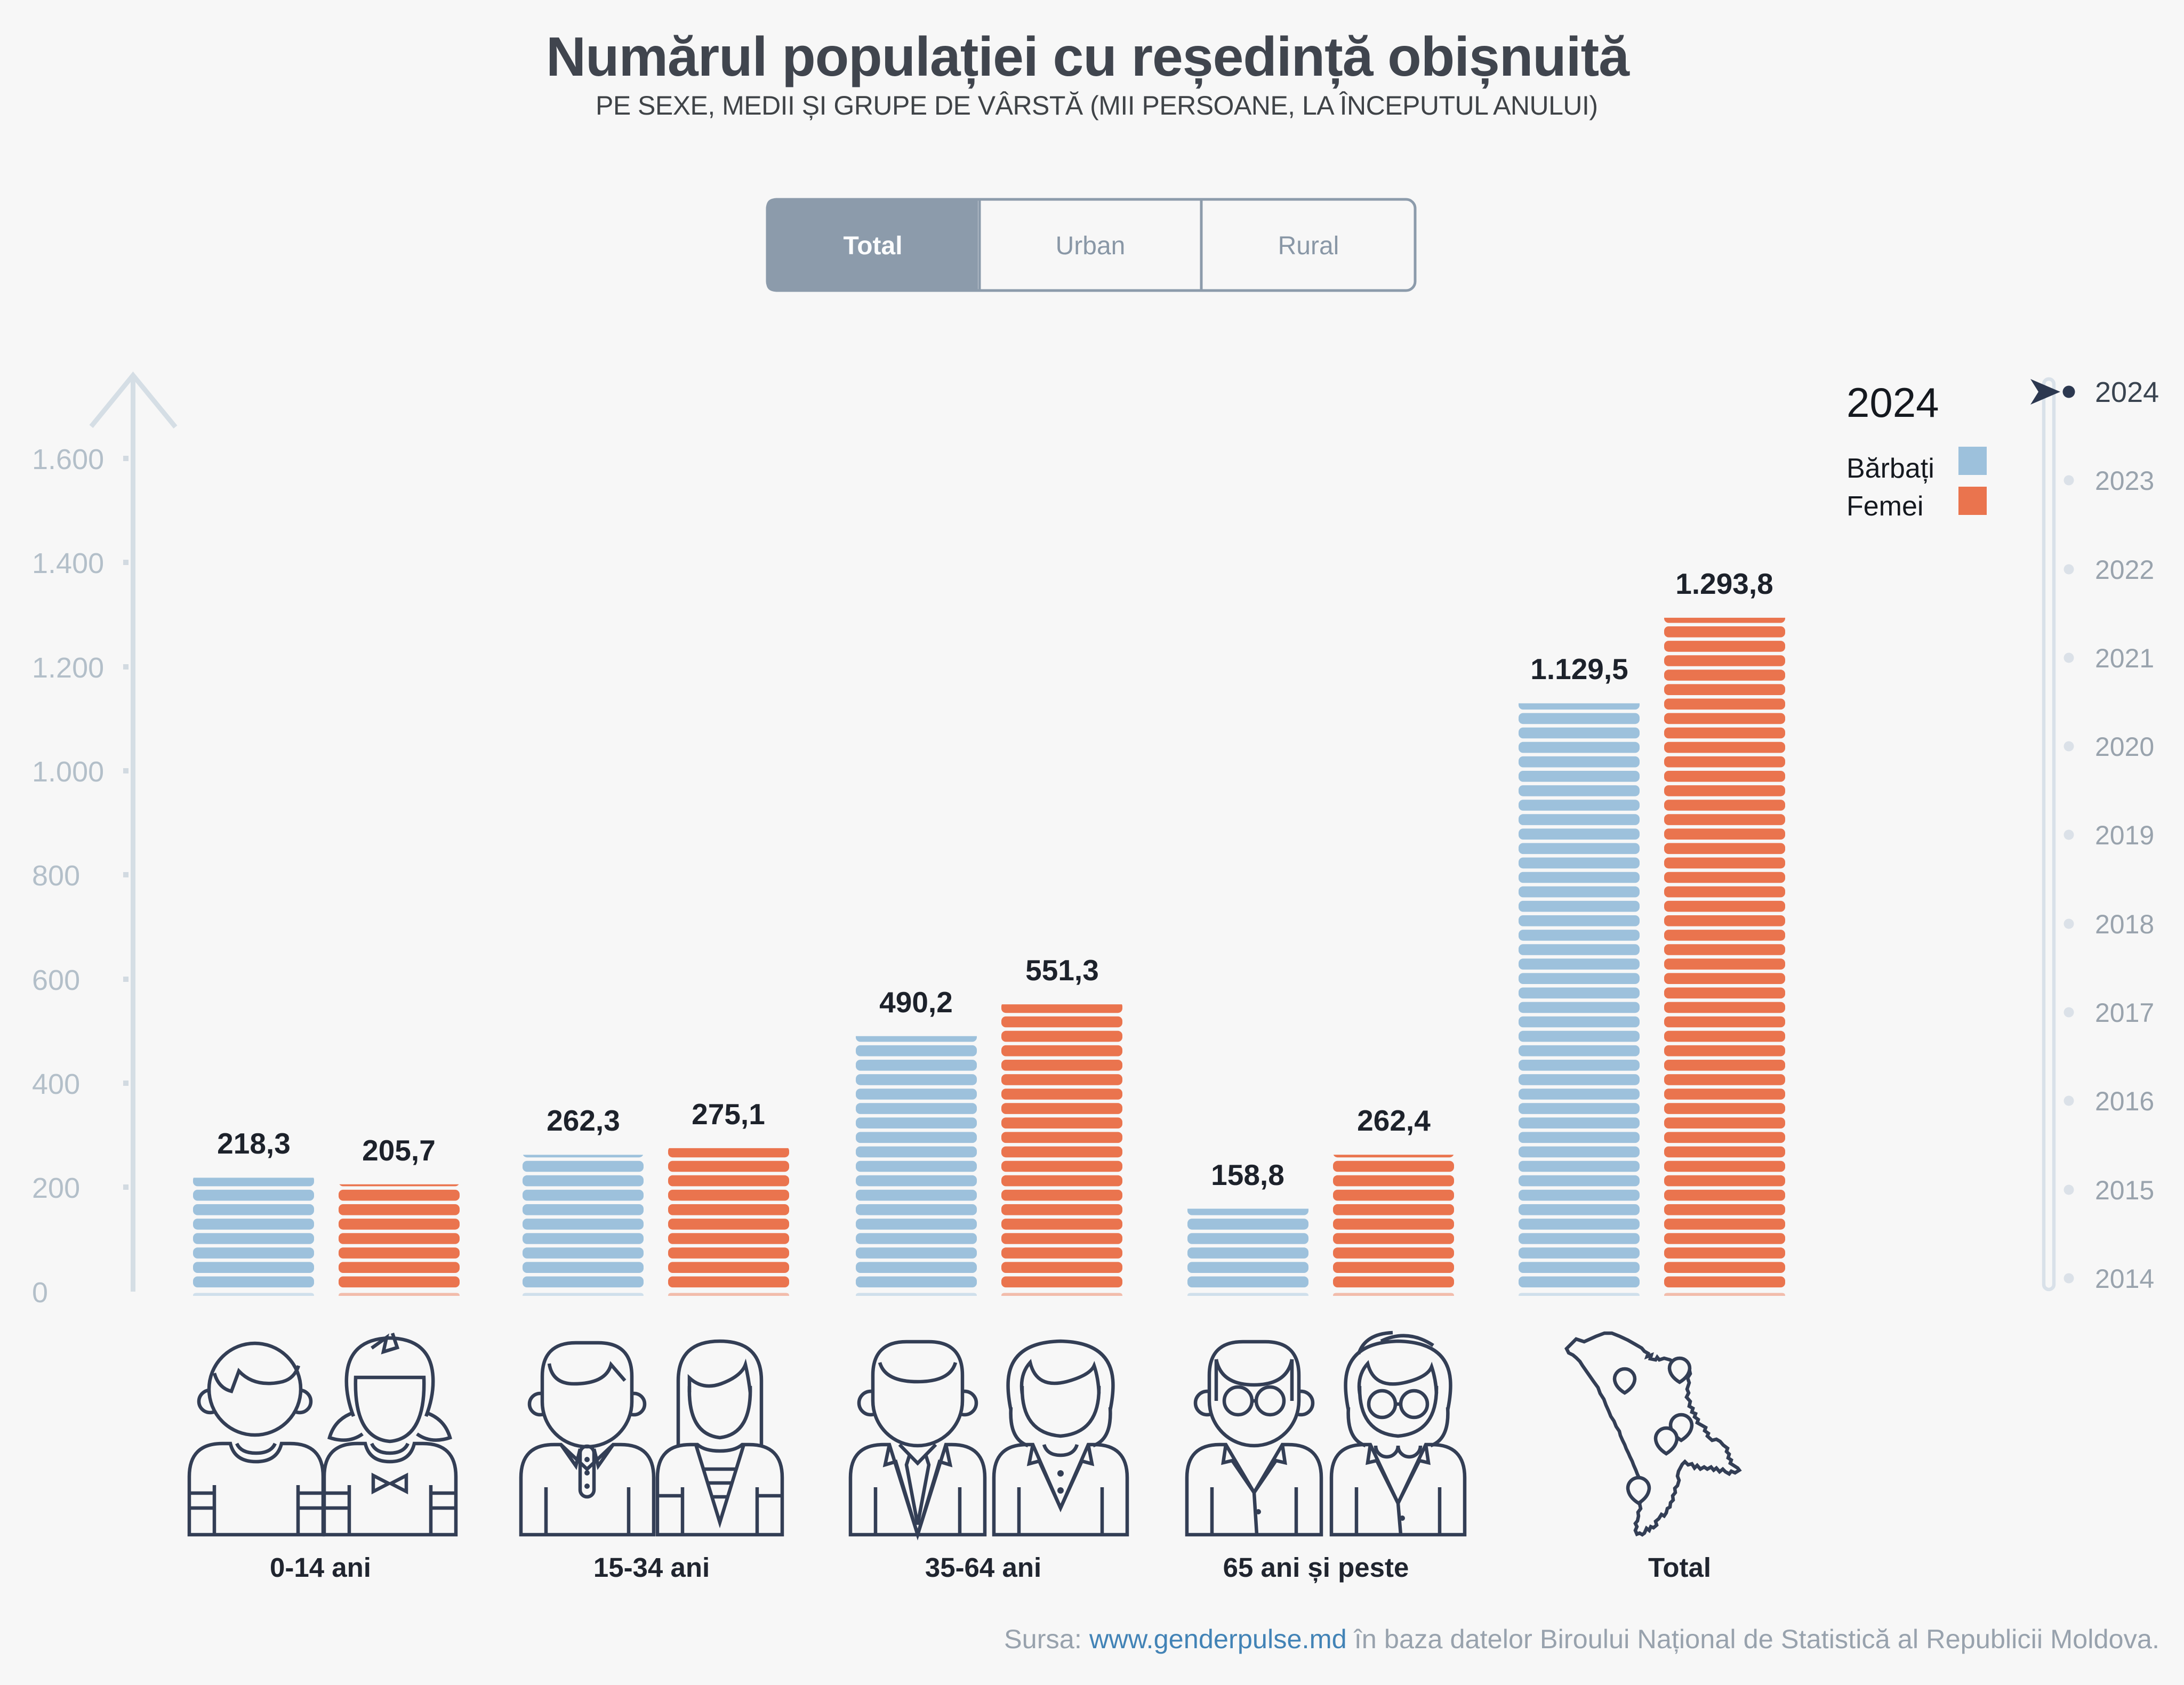  What do you see at coordinates (2124, 747) in the screenshot?
I see `svg-text: 2020` at bounding box center [2124, 747].